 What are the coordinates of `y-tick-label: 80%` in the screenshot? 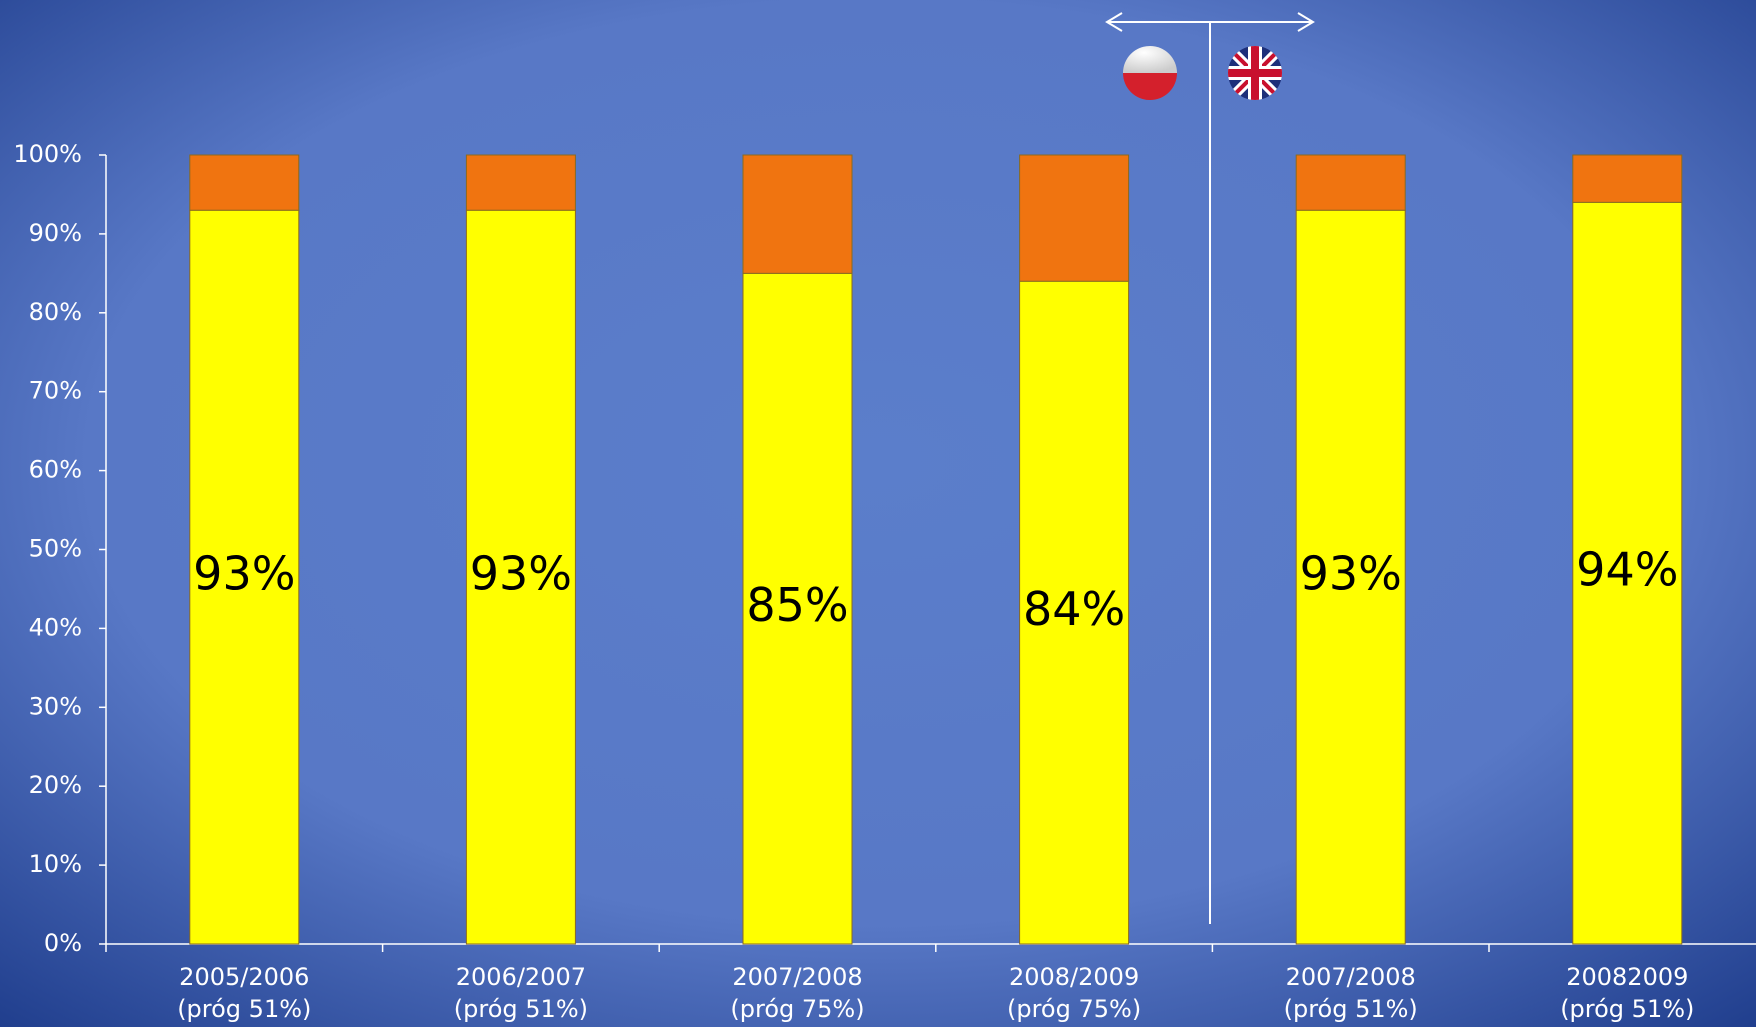 It's located at (55, 312).